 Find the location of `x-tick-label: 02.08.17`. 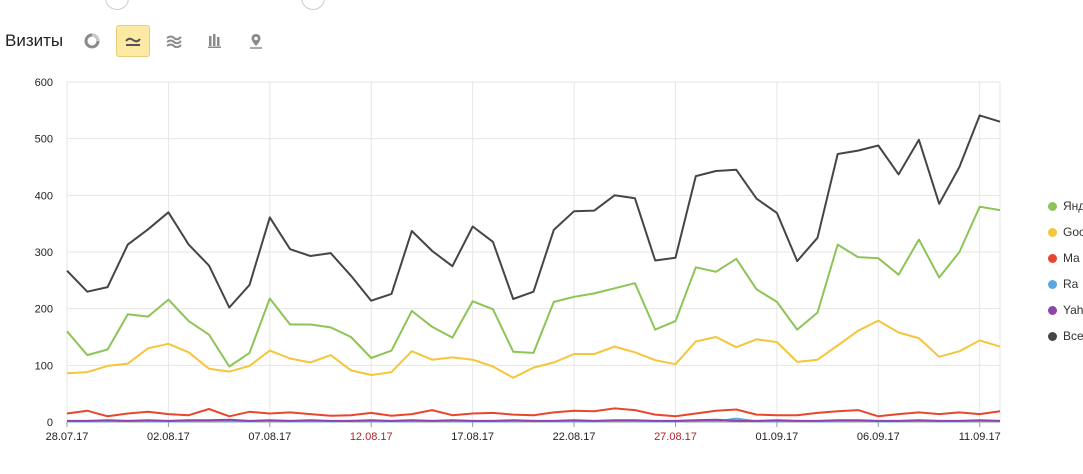

x-tick-label: 02.08.17 is located at coordinates (168, 437).